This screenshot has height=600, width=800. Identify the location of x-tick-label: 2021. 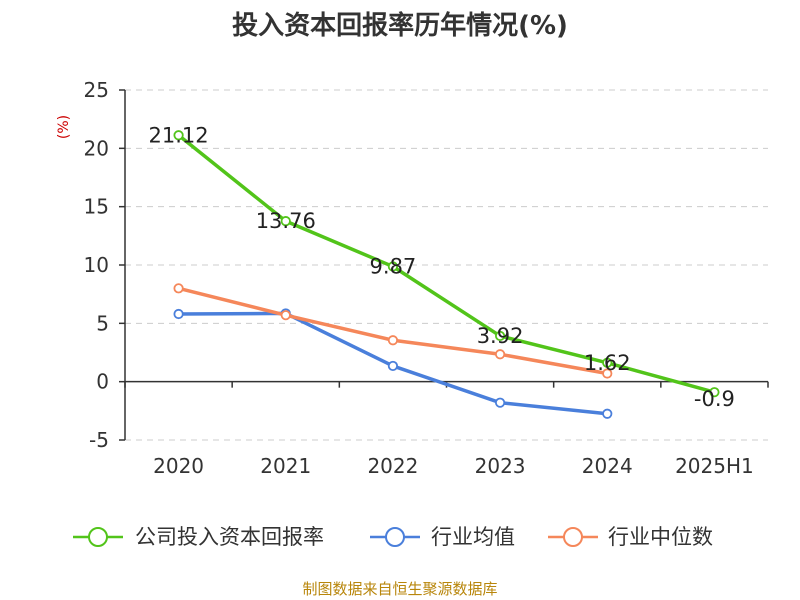
(285, 466).